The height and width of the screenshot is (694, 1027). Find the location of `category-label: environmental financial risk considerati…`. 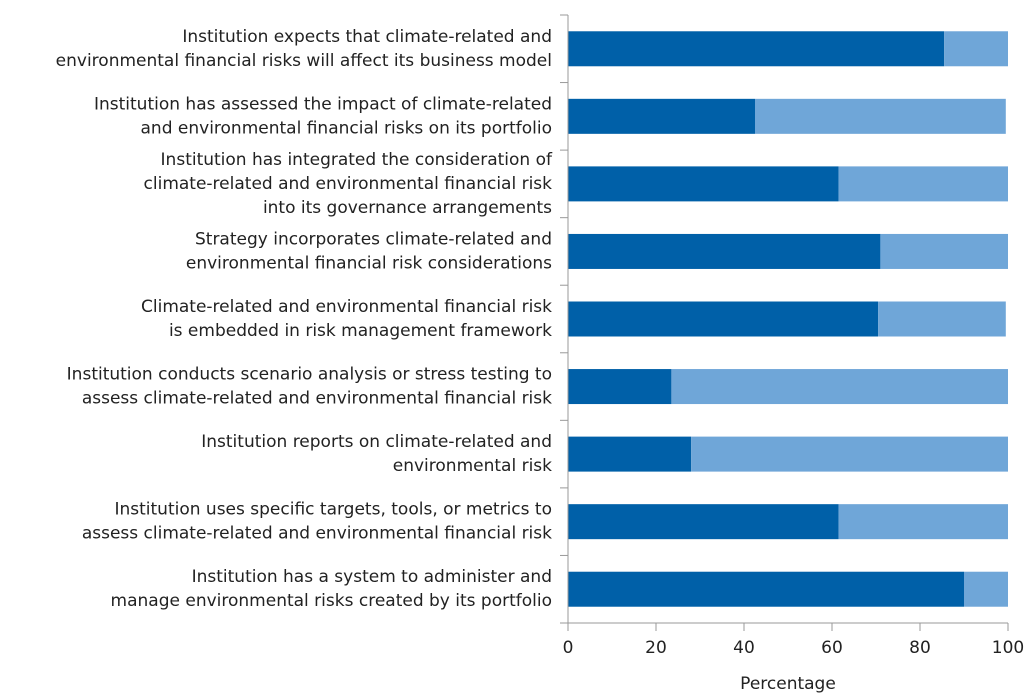

category-label: environmental financial risk considerati… is located at coordinates (369, 263).